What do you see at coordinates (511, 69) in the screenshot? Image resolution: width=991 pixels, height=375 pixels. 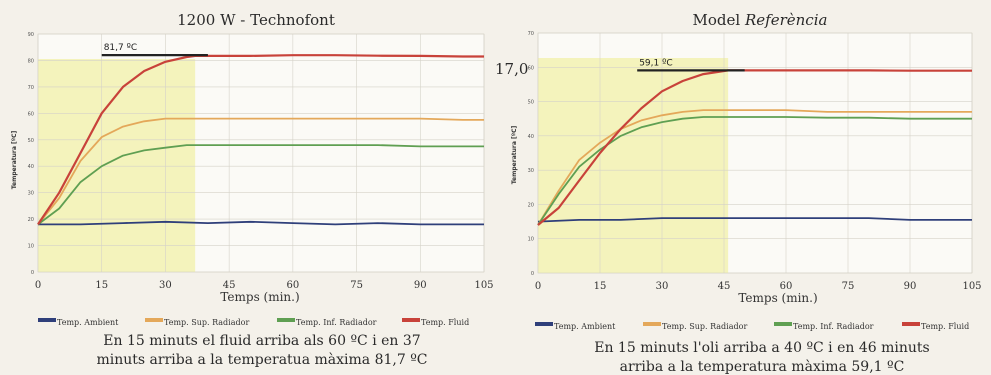 I see `stray-overlay-text: 17,0` at bounding box center [511, 69].